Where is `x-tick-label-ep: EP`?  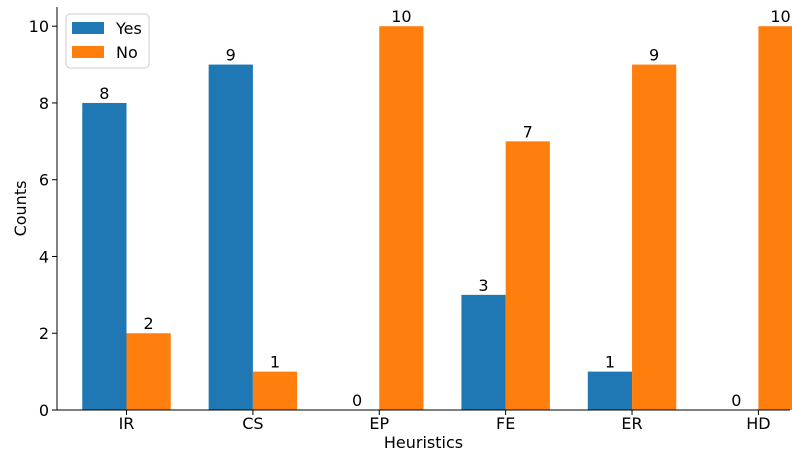 x-tick-label-ep: EP is located at coordinates (379, 423).